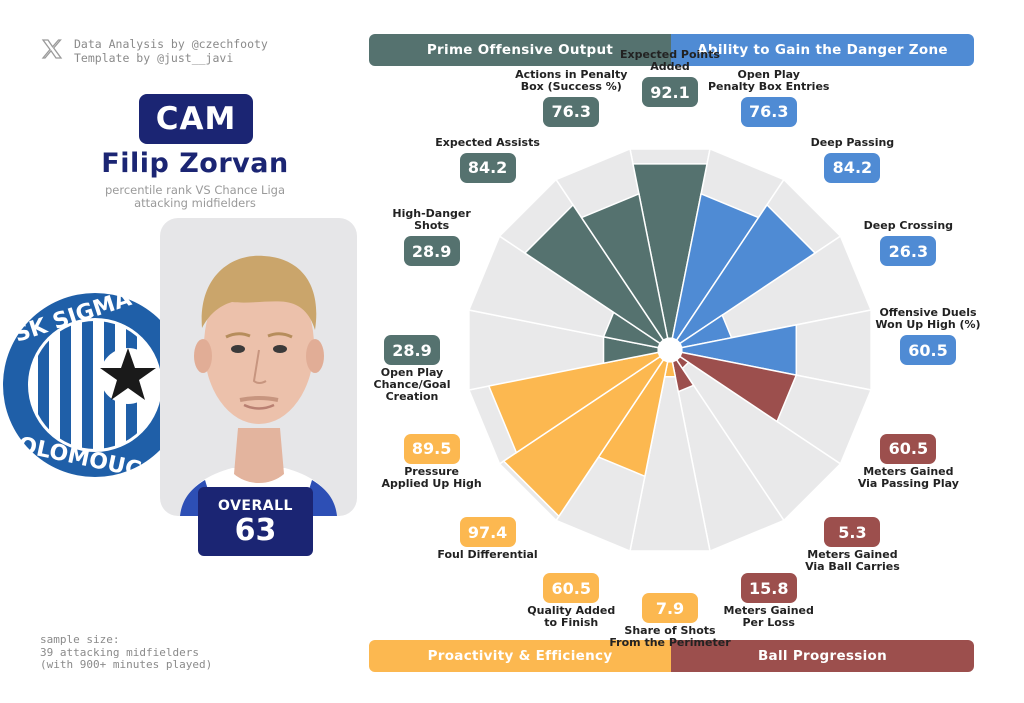 The height and width of the screenshot is (703, 1024). What do you see at coordinates (195, 163) in the screenshot?
I see `player-name: Filip Zorvan` at bounding box center [195, 163].